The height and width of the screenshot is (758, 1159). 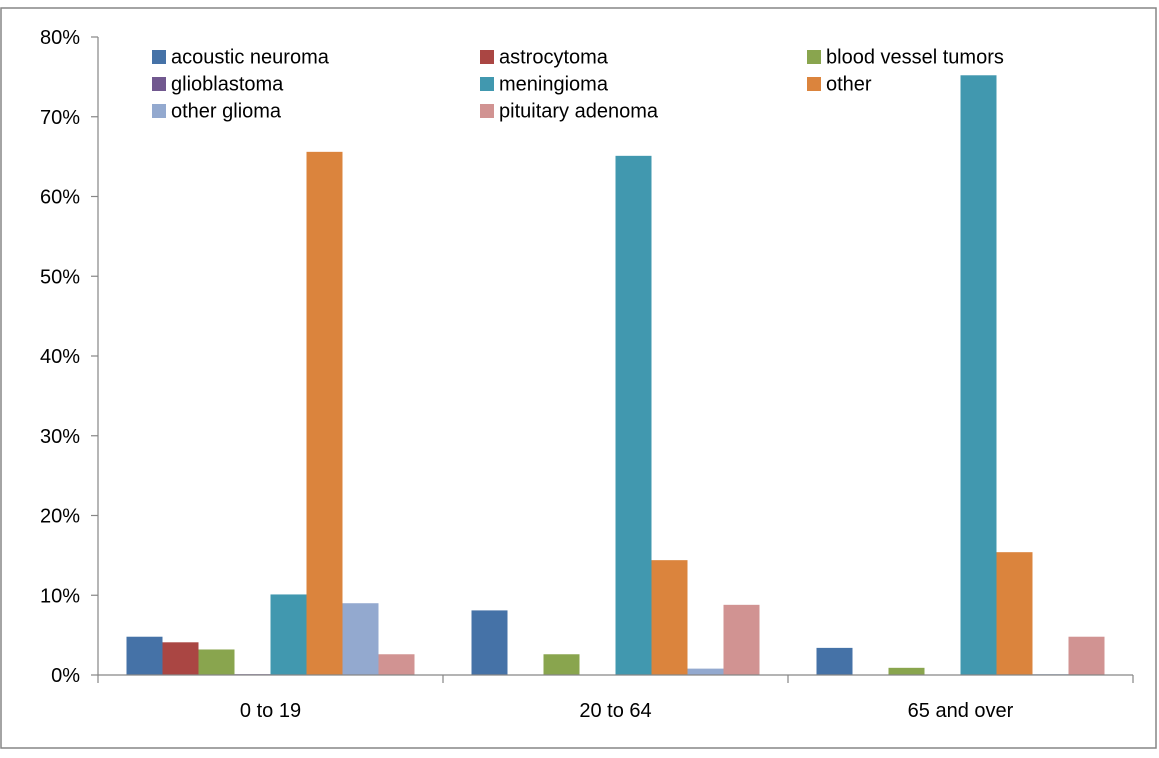 I want to click on legend-label-other-glioma: other glioma, so click(x=226, y=112).